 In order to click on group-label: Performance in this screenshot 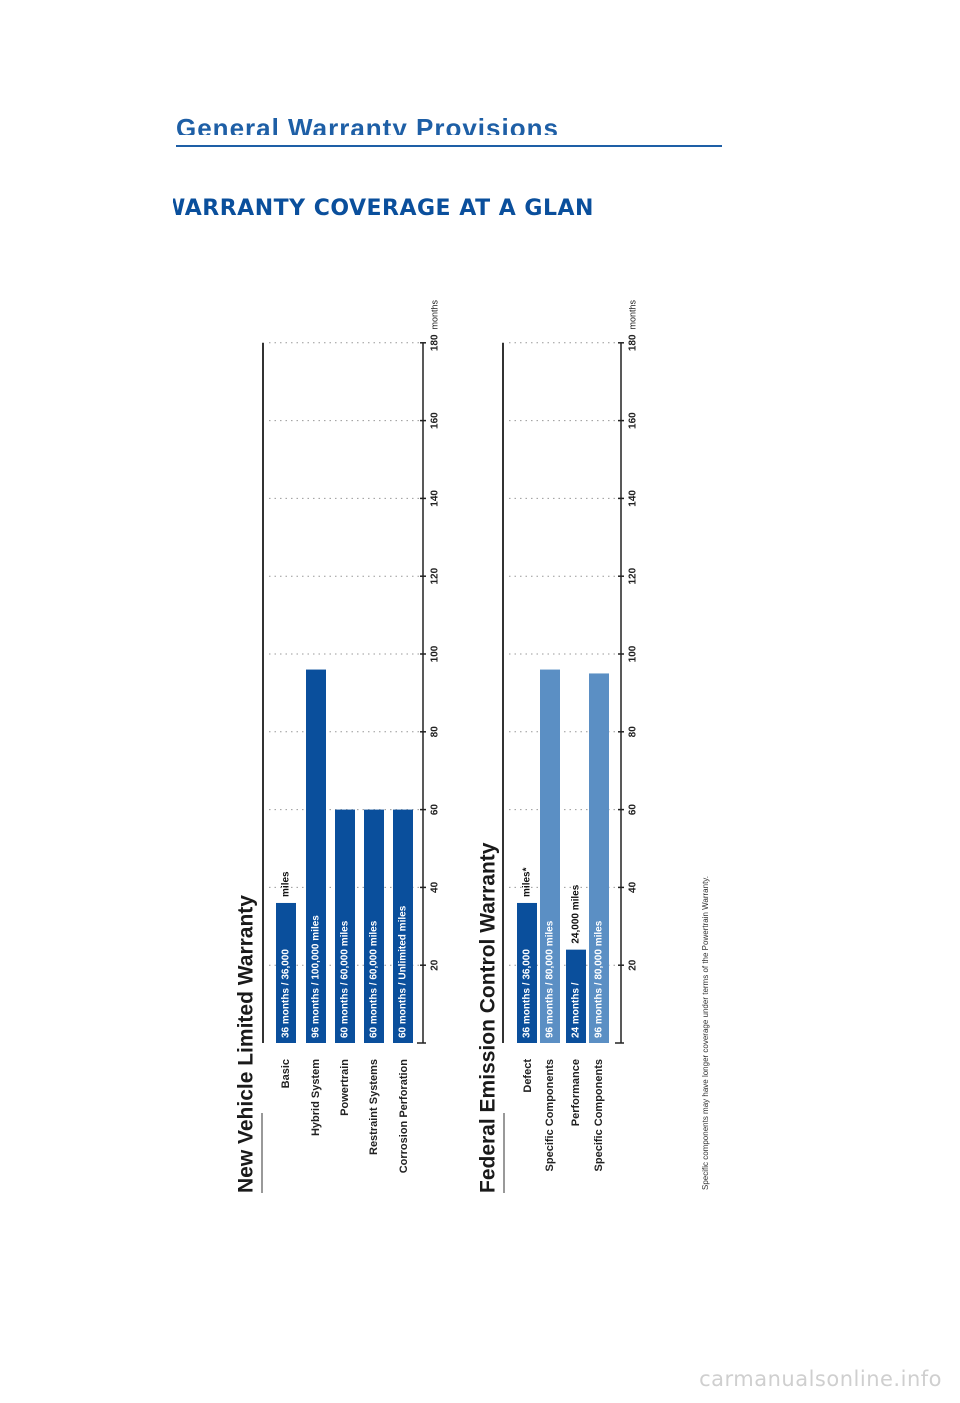, I will do `click(576, 1092)`.